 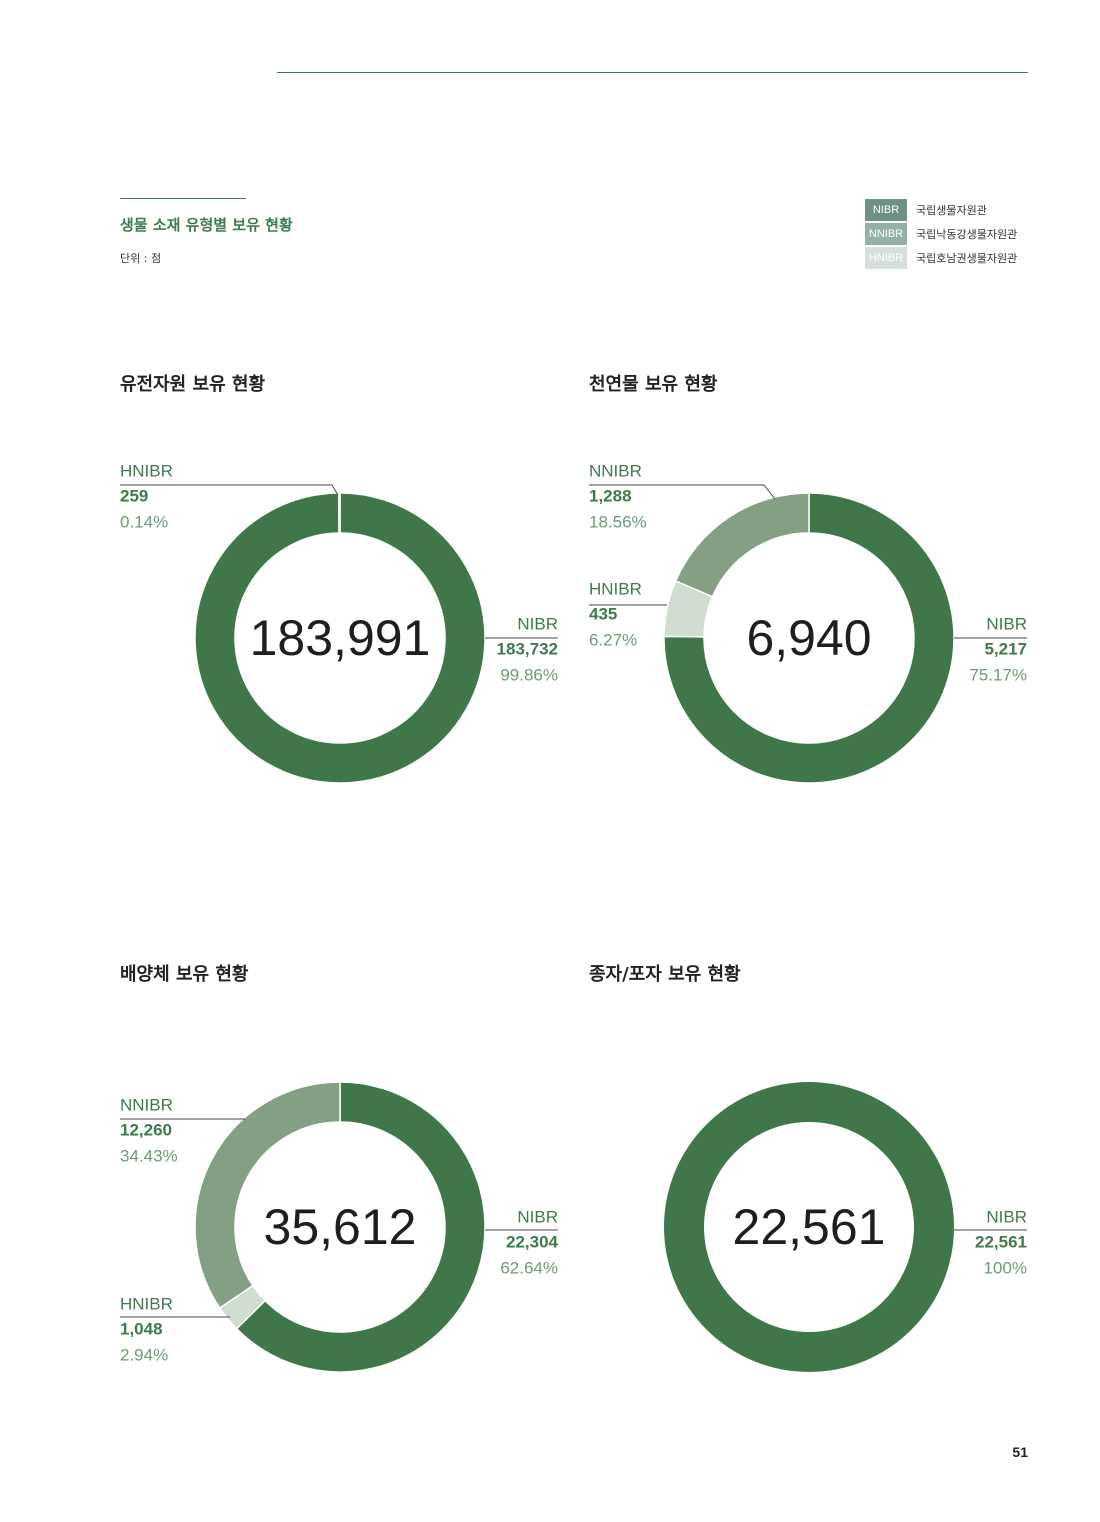 I want to click on label-value-nibr: 22,304, so click(x=532, y=1241).